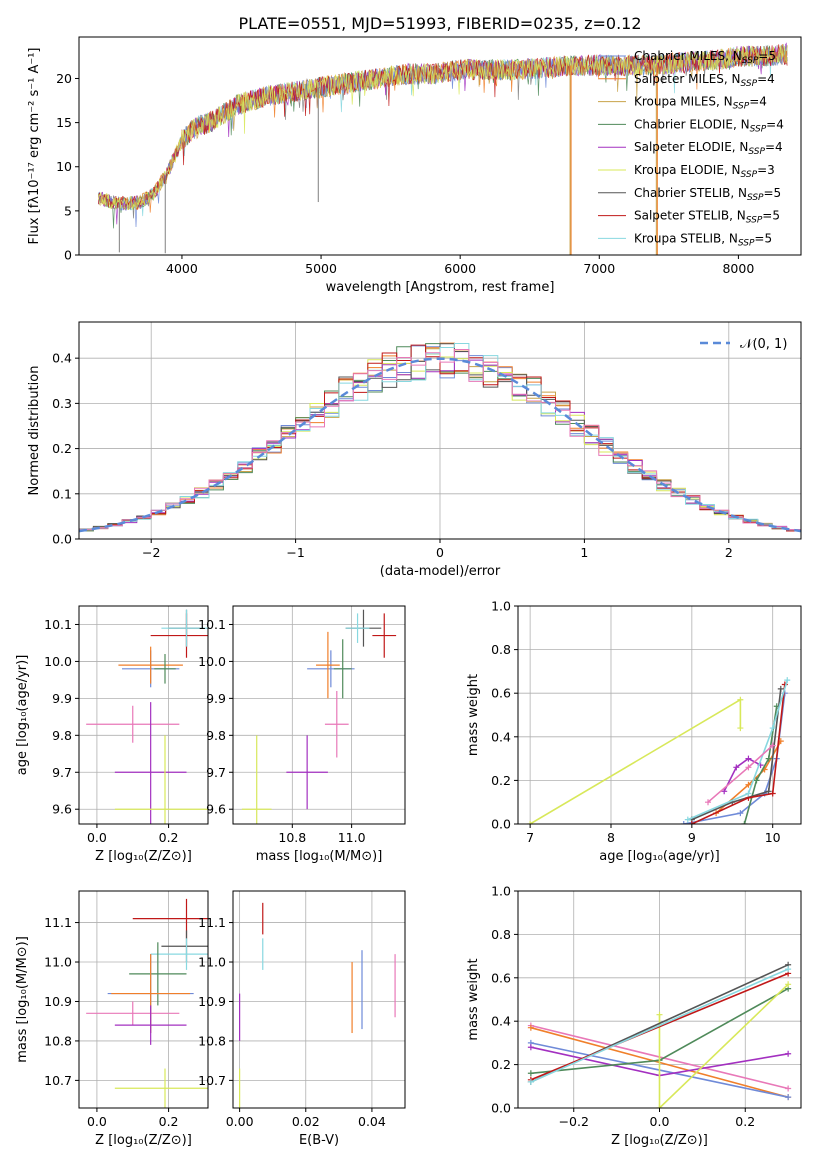 The width and height of the screenshot is (819, 1170). What do you see at coordinates (317, 1005) in the screenshot?
I see `plot-area-mass-vs-EBV` at bounding box center [317, 1005].